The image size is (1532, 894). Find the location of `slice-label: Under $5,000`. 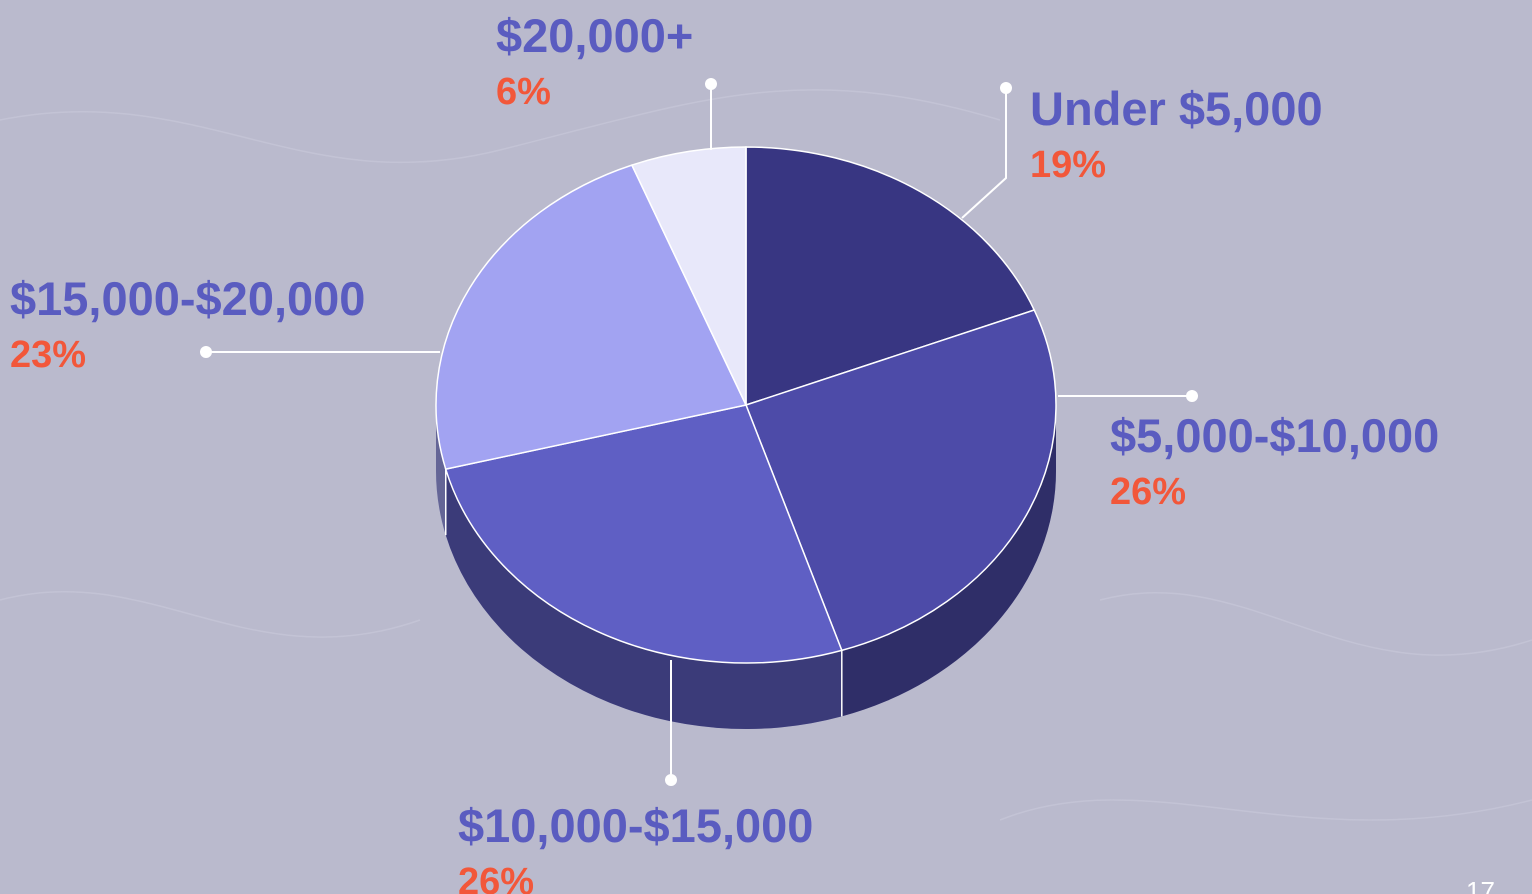

slice-label: Under $5,000 is located at coordinates (1176, 108).